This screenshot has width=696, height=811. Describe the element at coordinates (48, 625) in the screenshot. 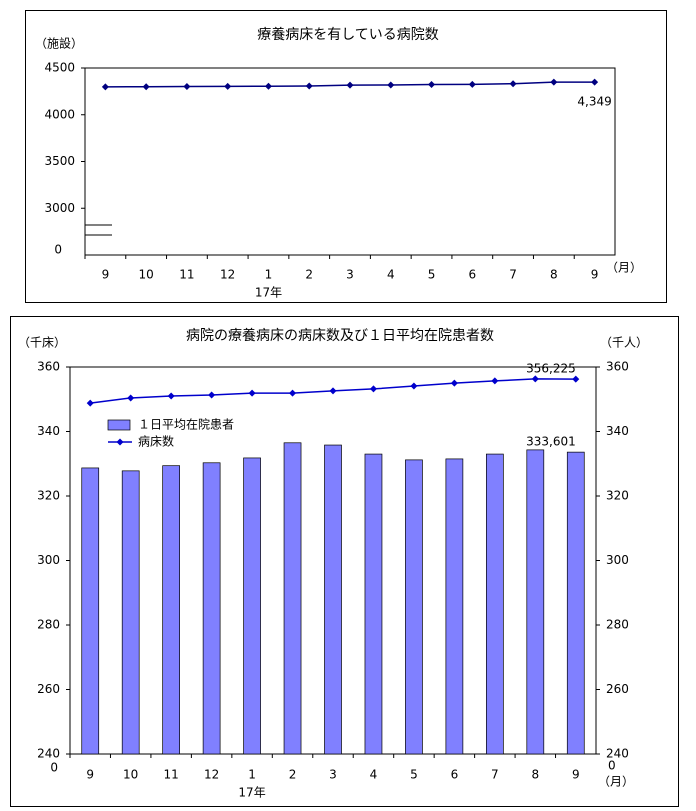

I see `y-tick-label: 280` at that location.